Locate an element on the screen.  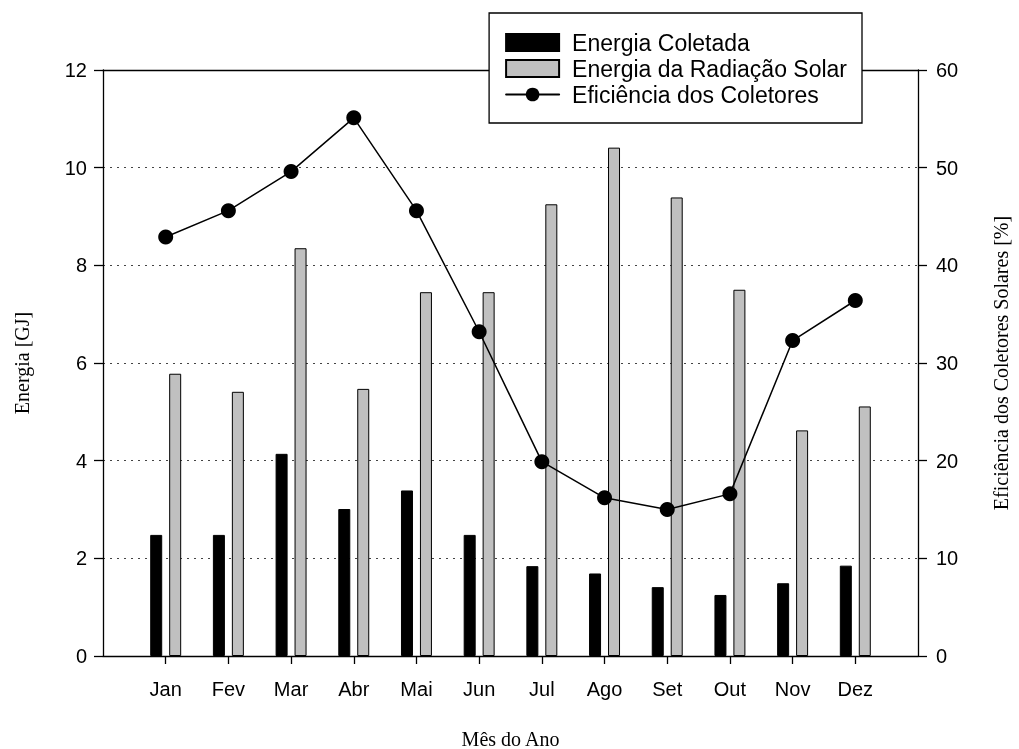
y-tick-label: 12 is located at coordinates (75, 70).